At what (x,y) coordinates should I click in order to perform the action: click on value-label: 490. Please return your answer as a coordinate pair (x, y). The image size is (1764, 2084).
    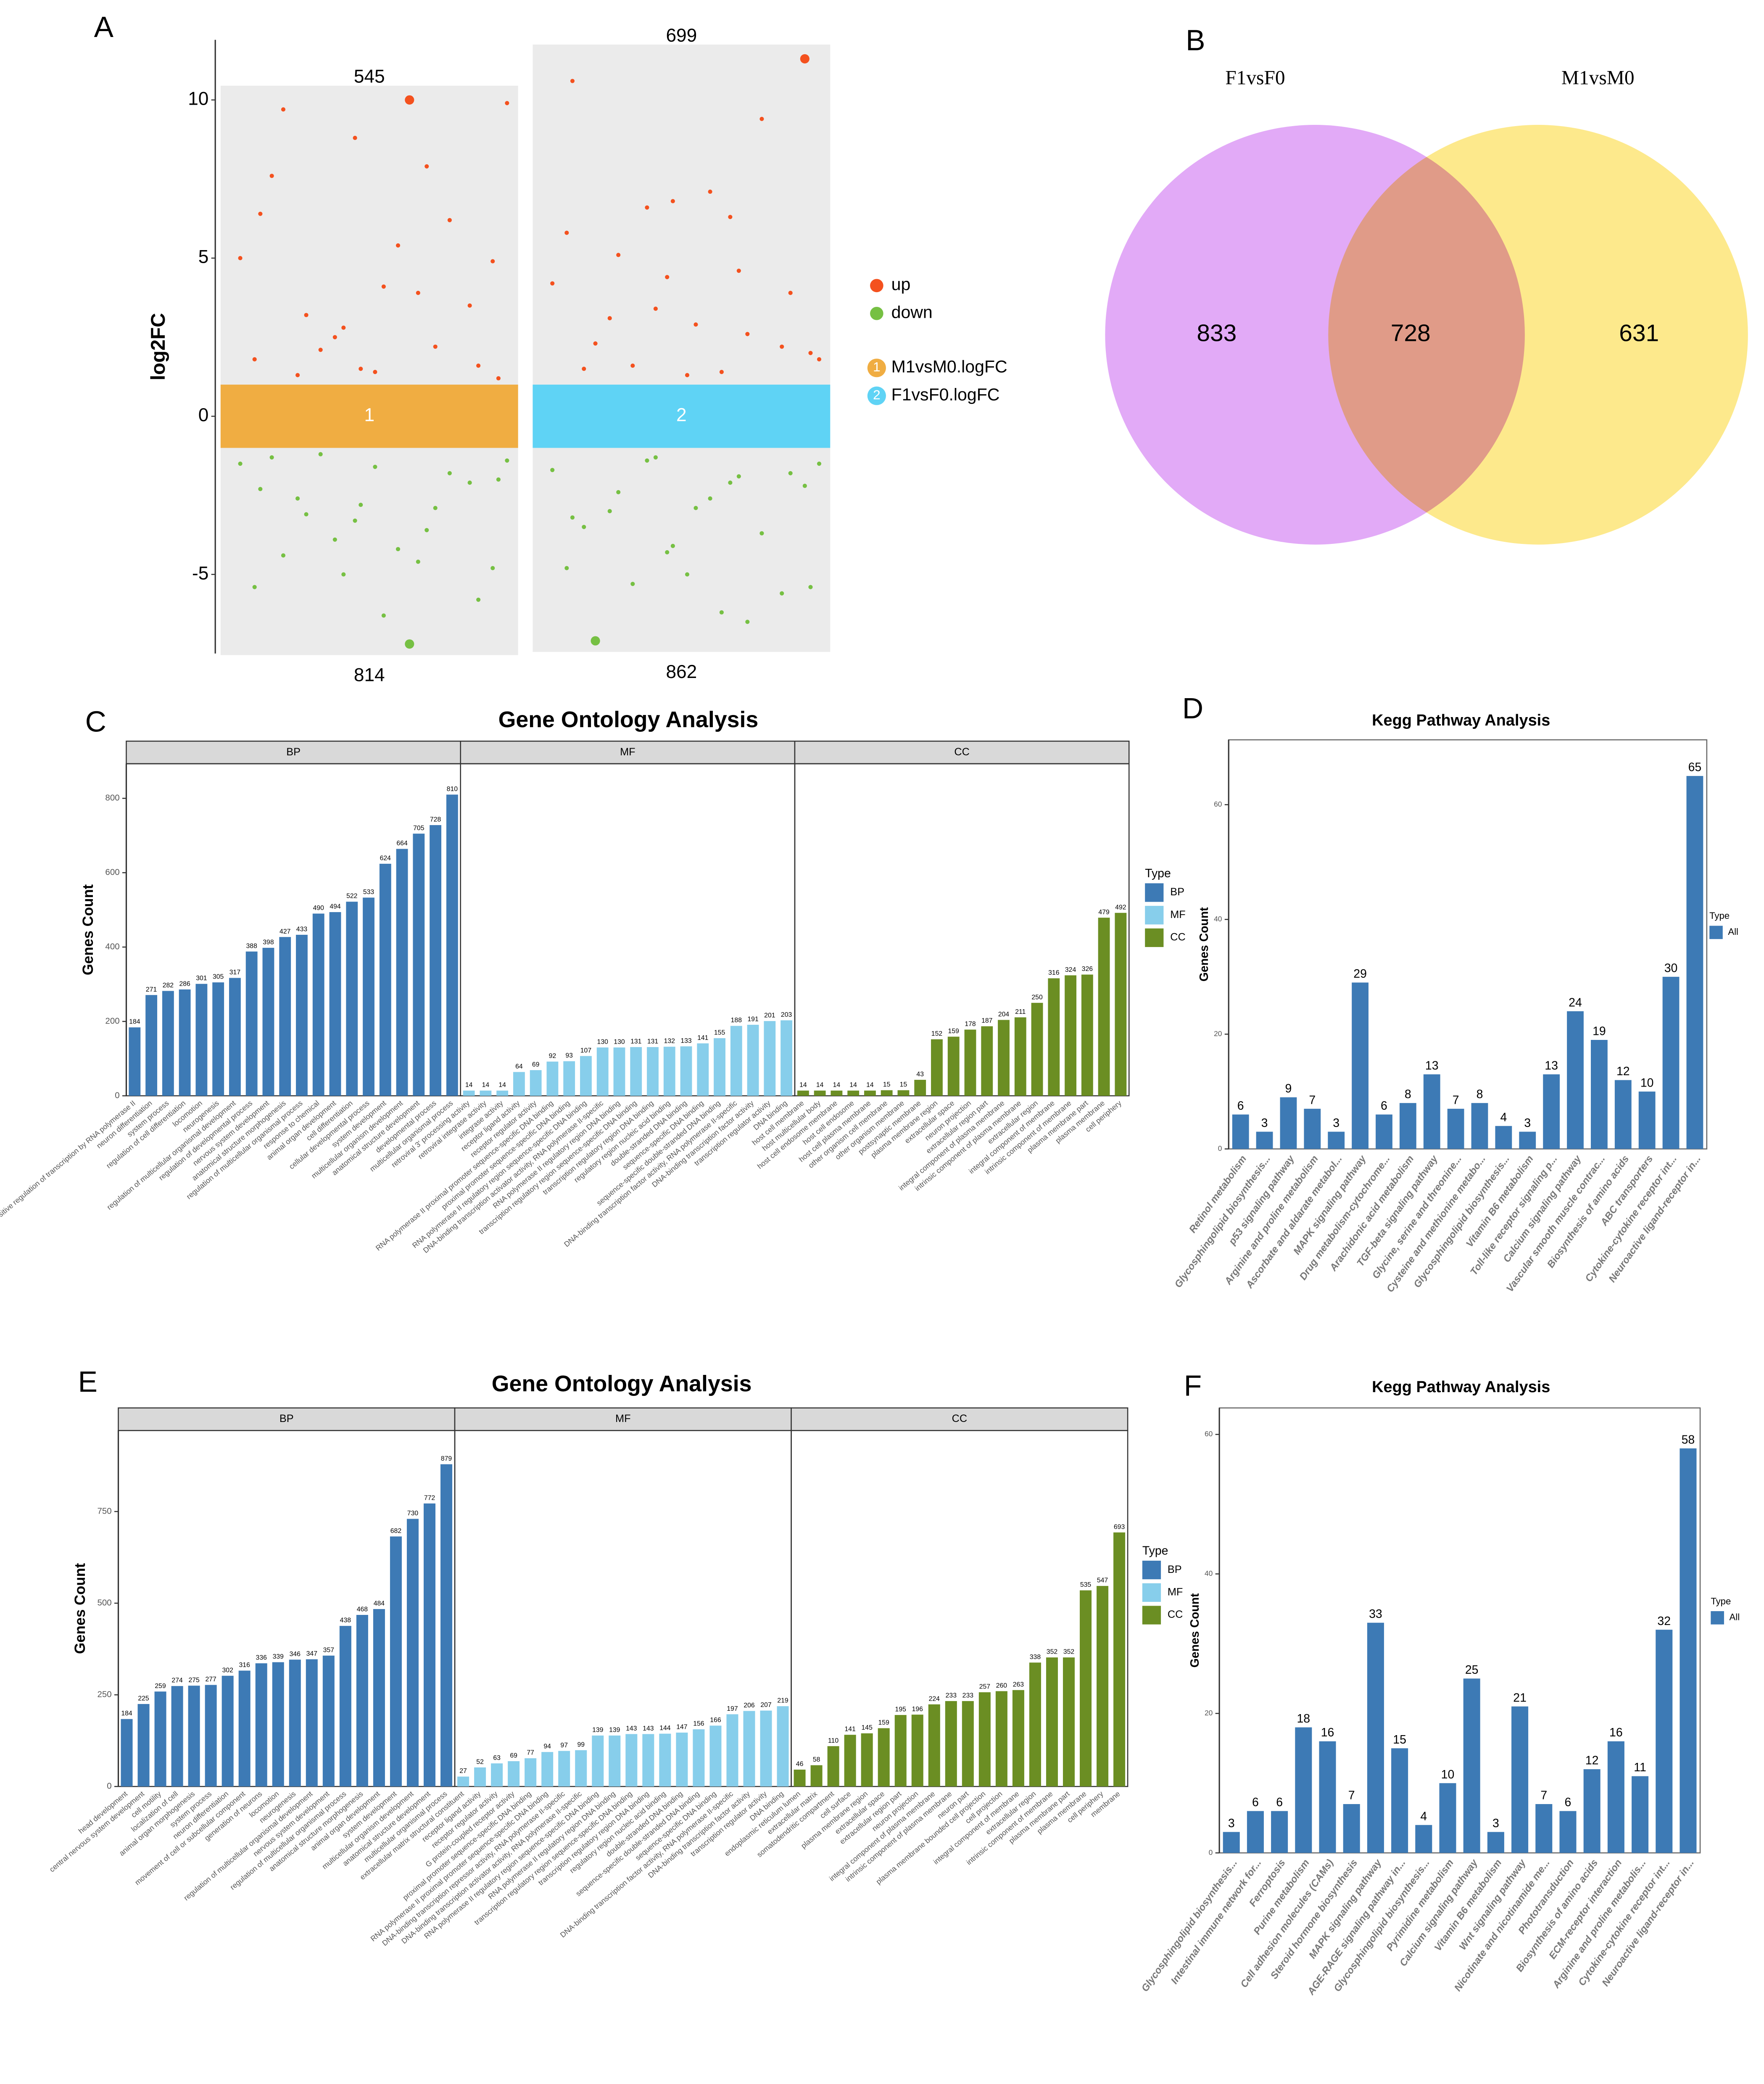
    Looking at the image, I should click on (318, 908).